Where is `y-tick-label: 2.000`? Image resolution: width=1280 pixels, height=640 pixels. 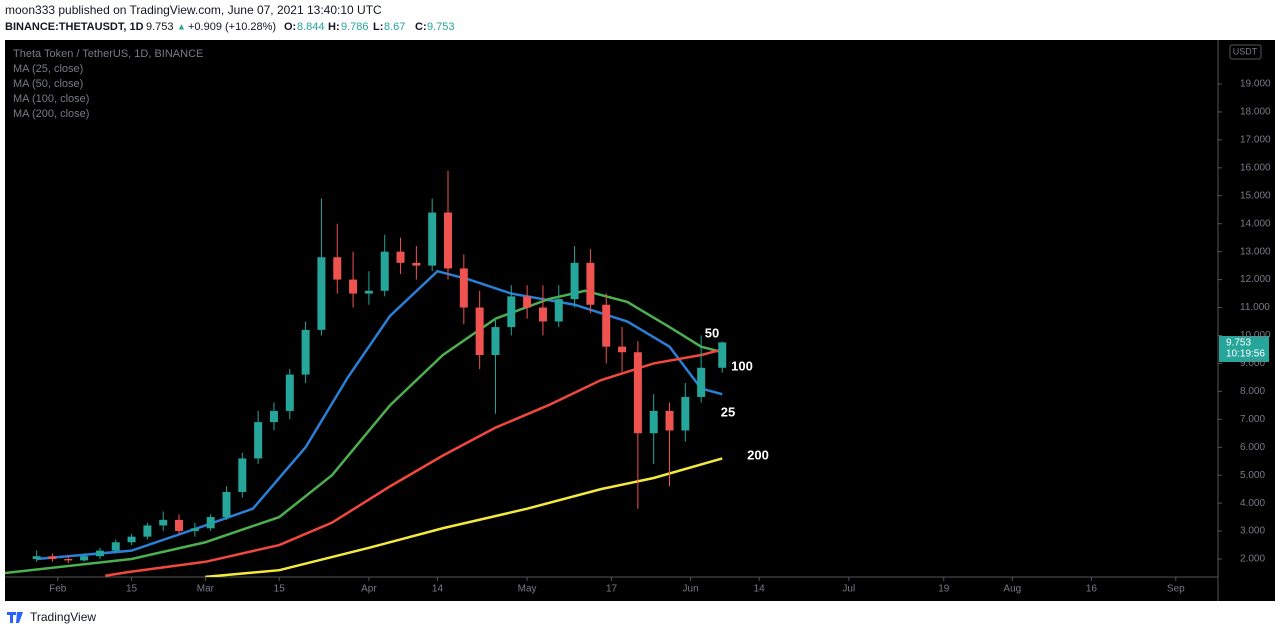
y-tick-label: 2.000 is located at coordinates (1252, 559).